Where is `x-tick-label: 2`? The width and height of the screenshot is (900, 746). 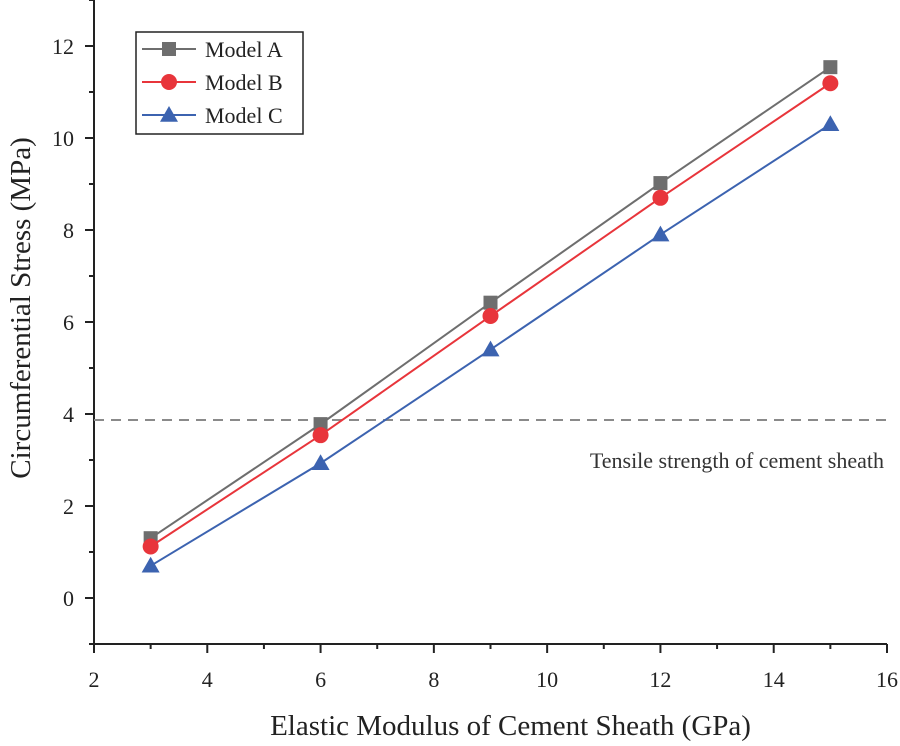 x-tick-label: 2 is located at coordinates (94, 679).